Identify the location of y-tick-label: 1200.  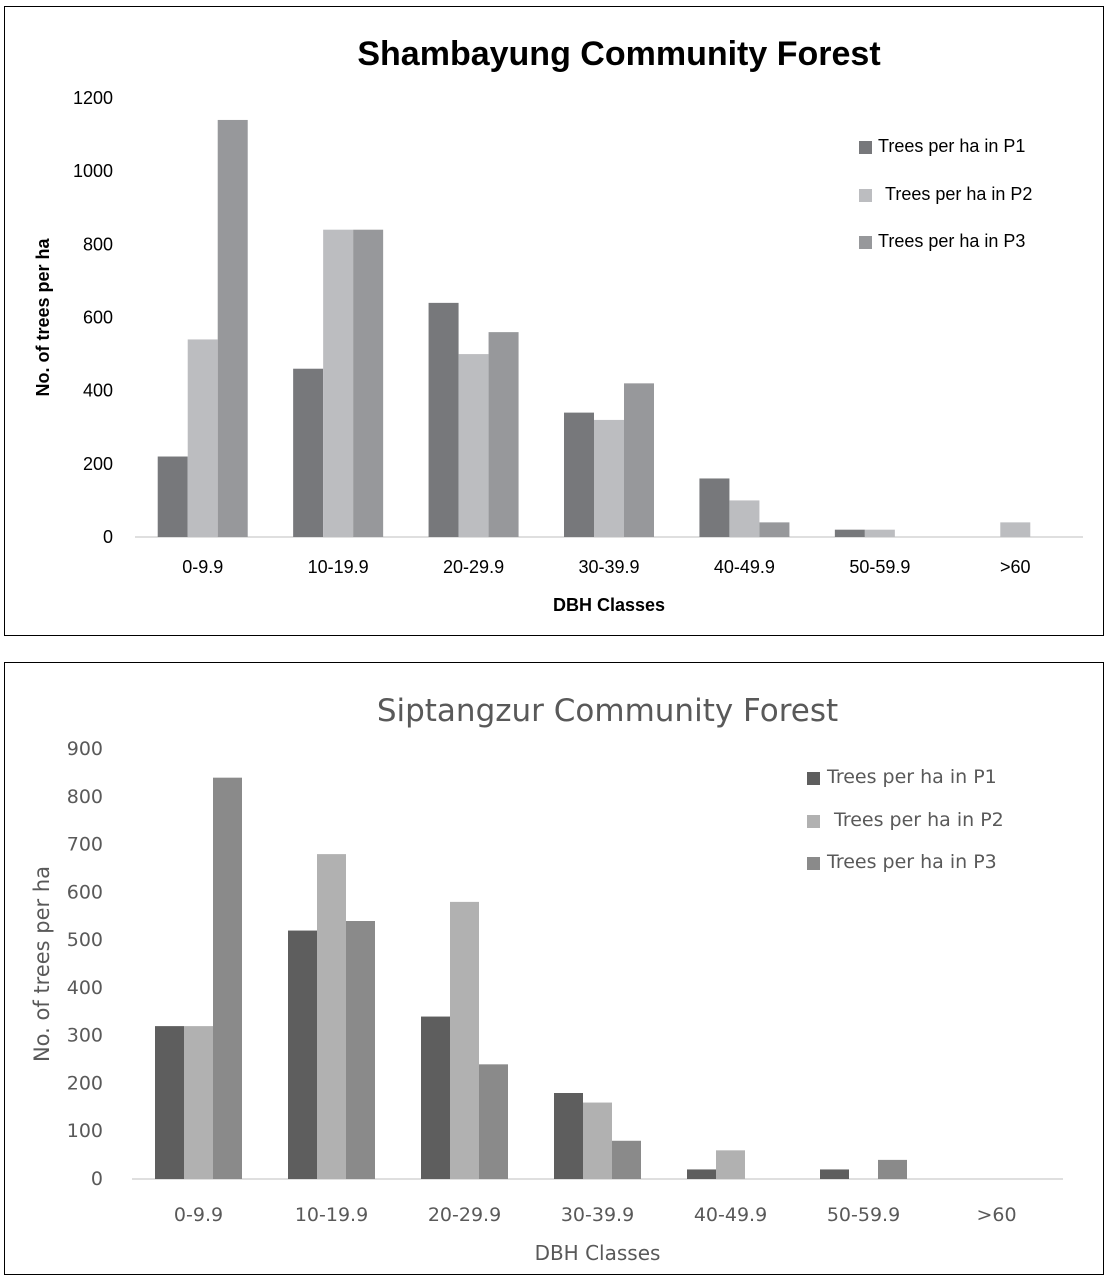
(93, 98).